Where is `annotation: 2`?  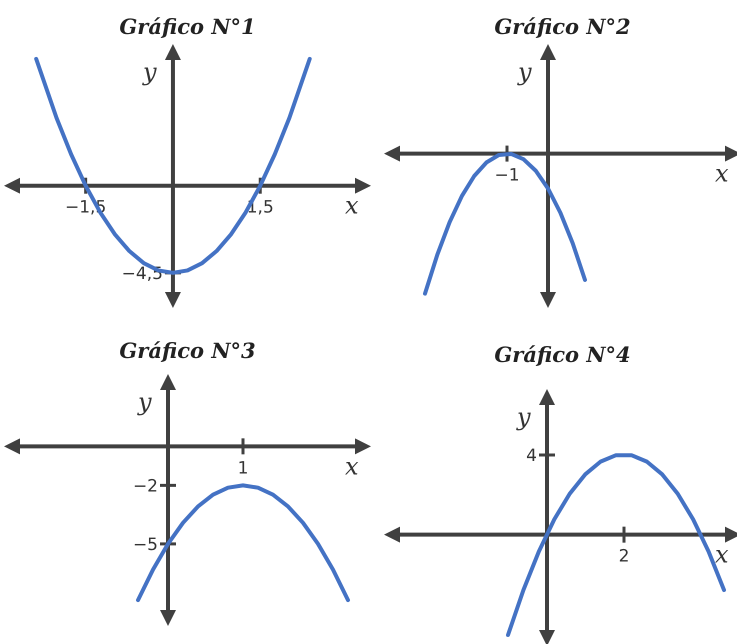
annotation: 2 is located at coordinates (624, 556).